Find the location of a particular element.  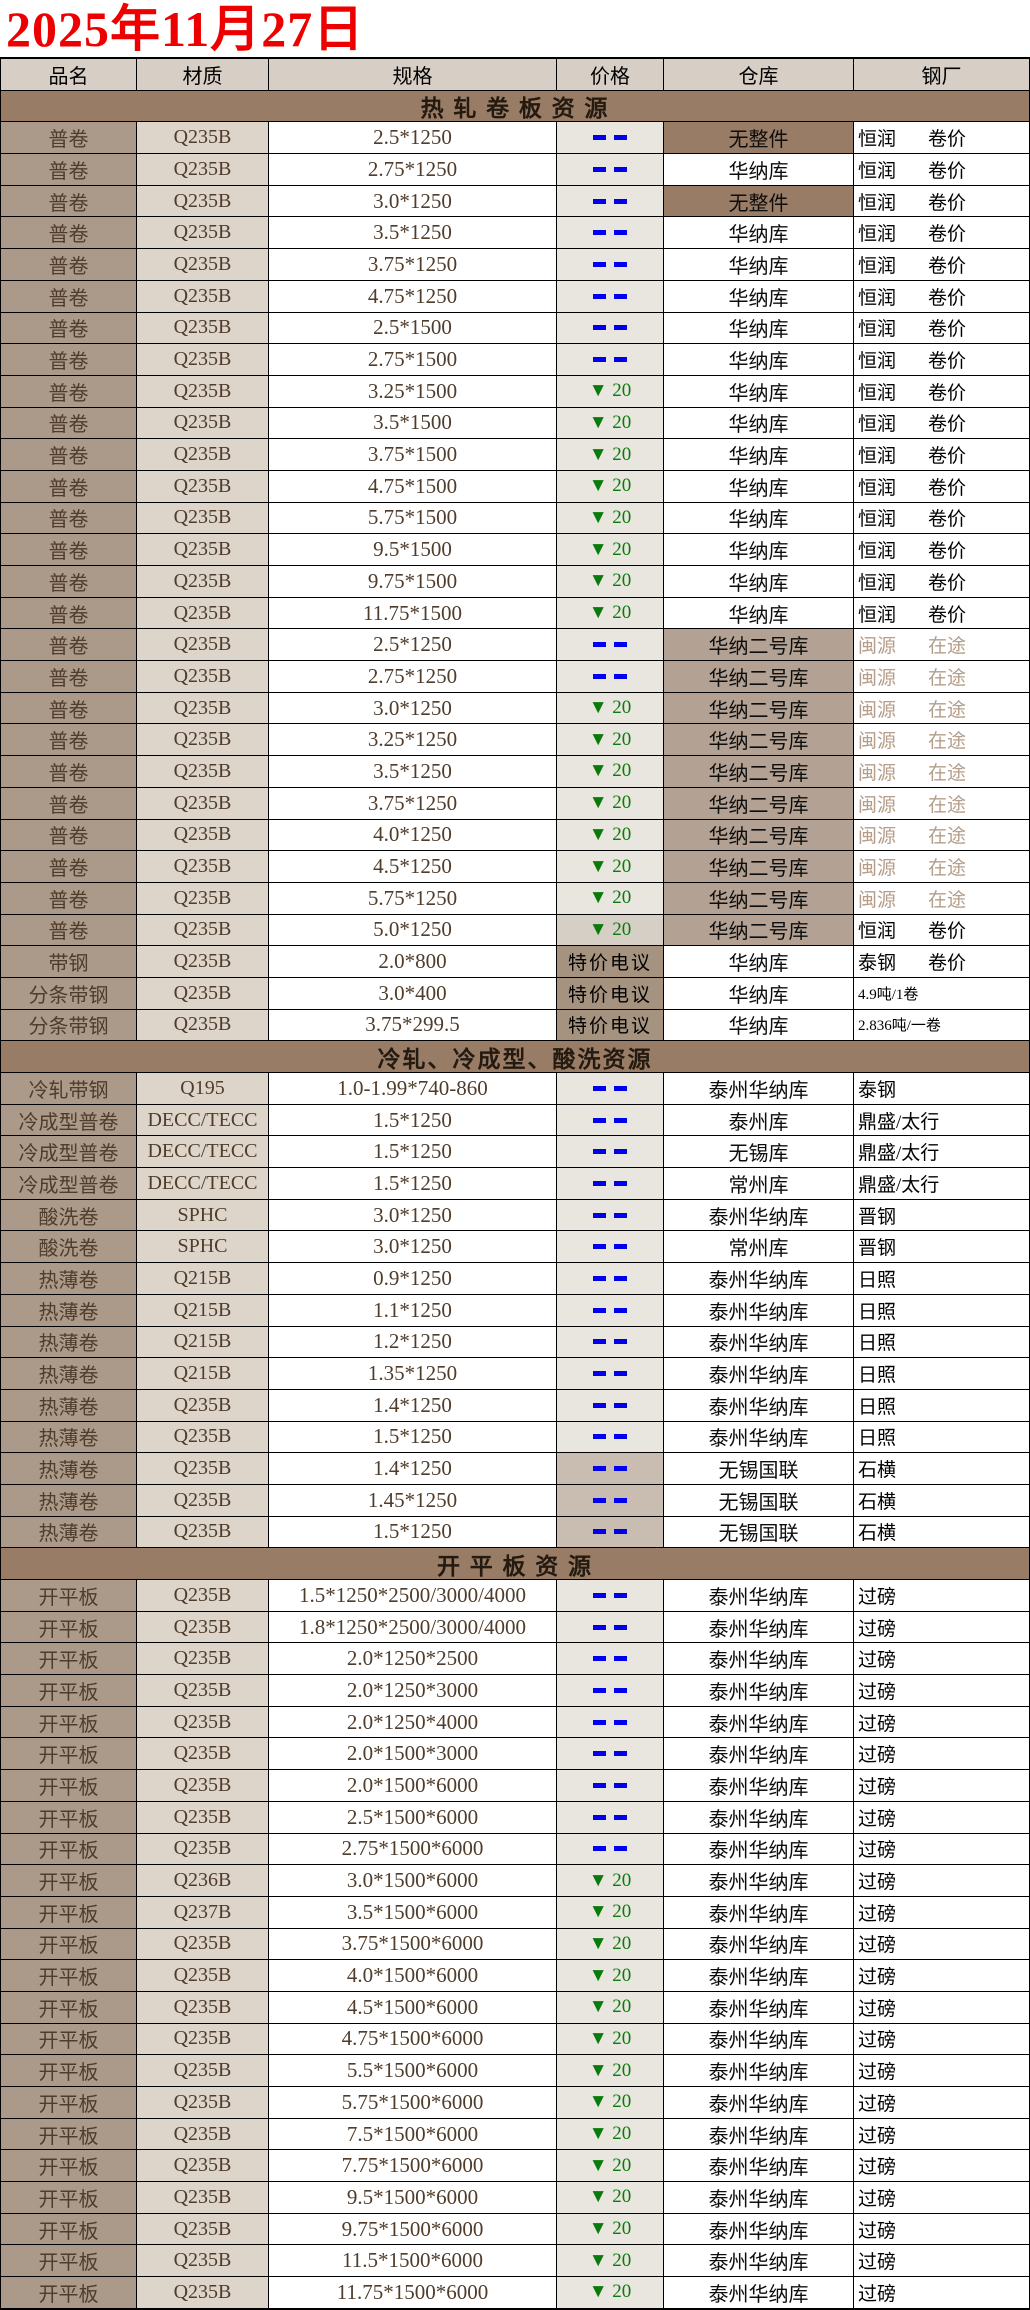

product-name-cell: 冷成型普卷 is located at coordinates (69, 1152).